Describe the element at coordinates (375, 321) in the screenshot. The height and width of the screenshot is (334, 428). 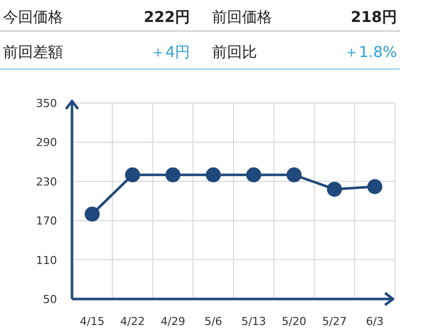
I see `x-tick-label: 6/3` at that location.